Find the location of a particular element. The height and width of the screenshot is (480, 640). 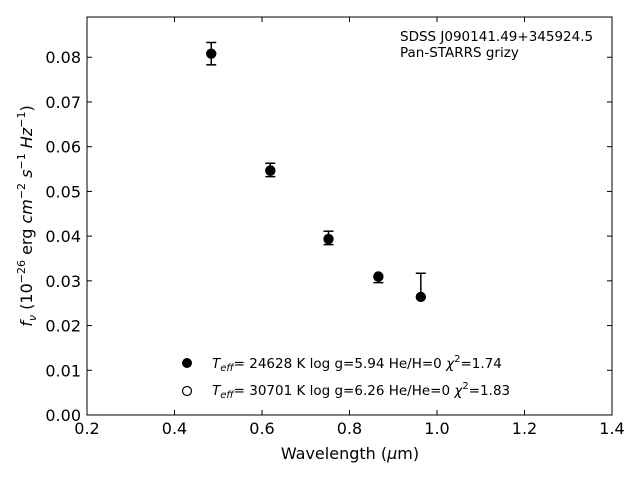

y-tick-label: 0.04 is located at coordinates (63, 236).